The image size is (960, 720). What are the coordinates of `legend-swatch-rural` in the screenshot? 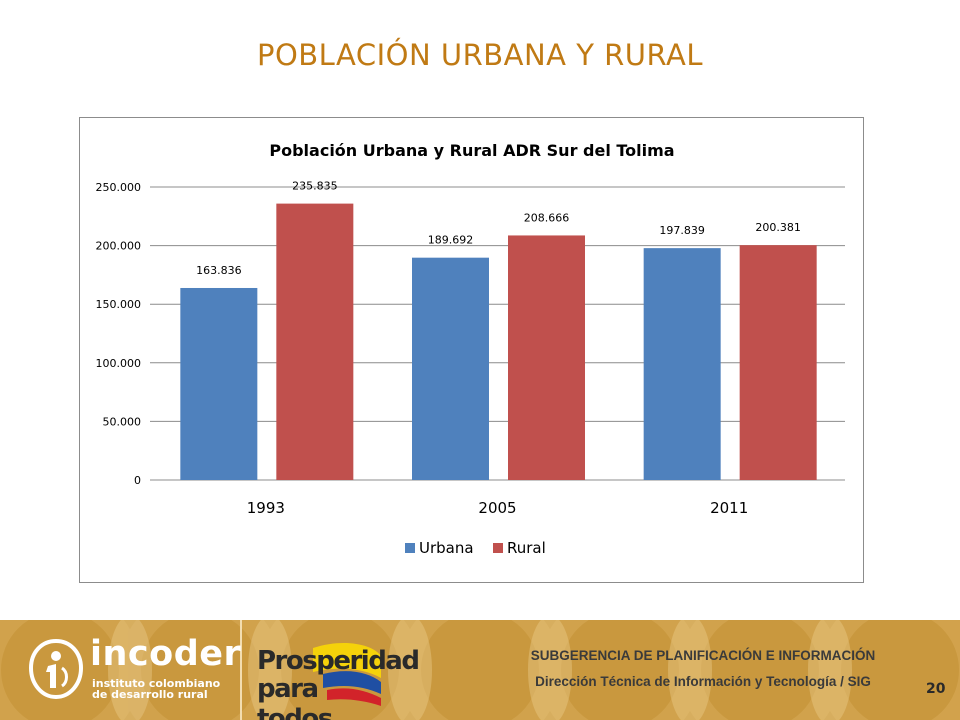 It's located at (498, 548).